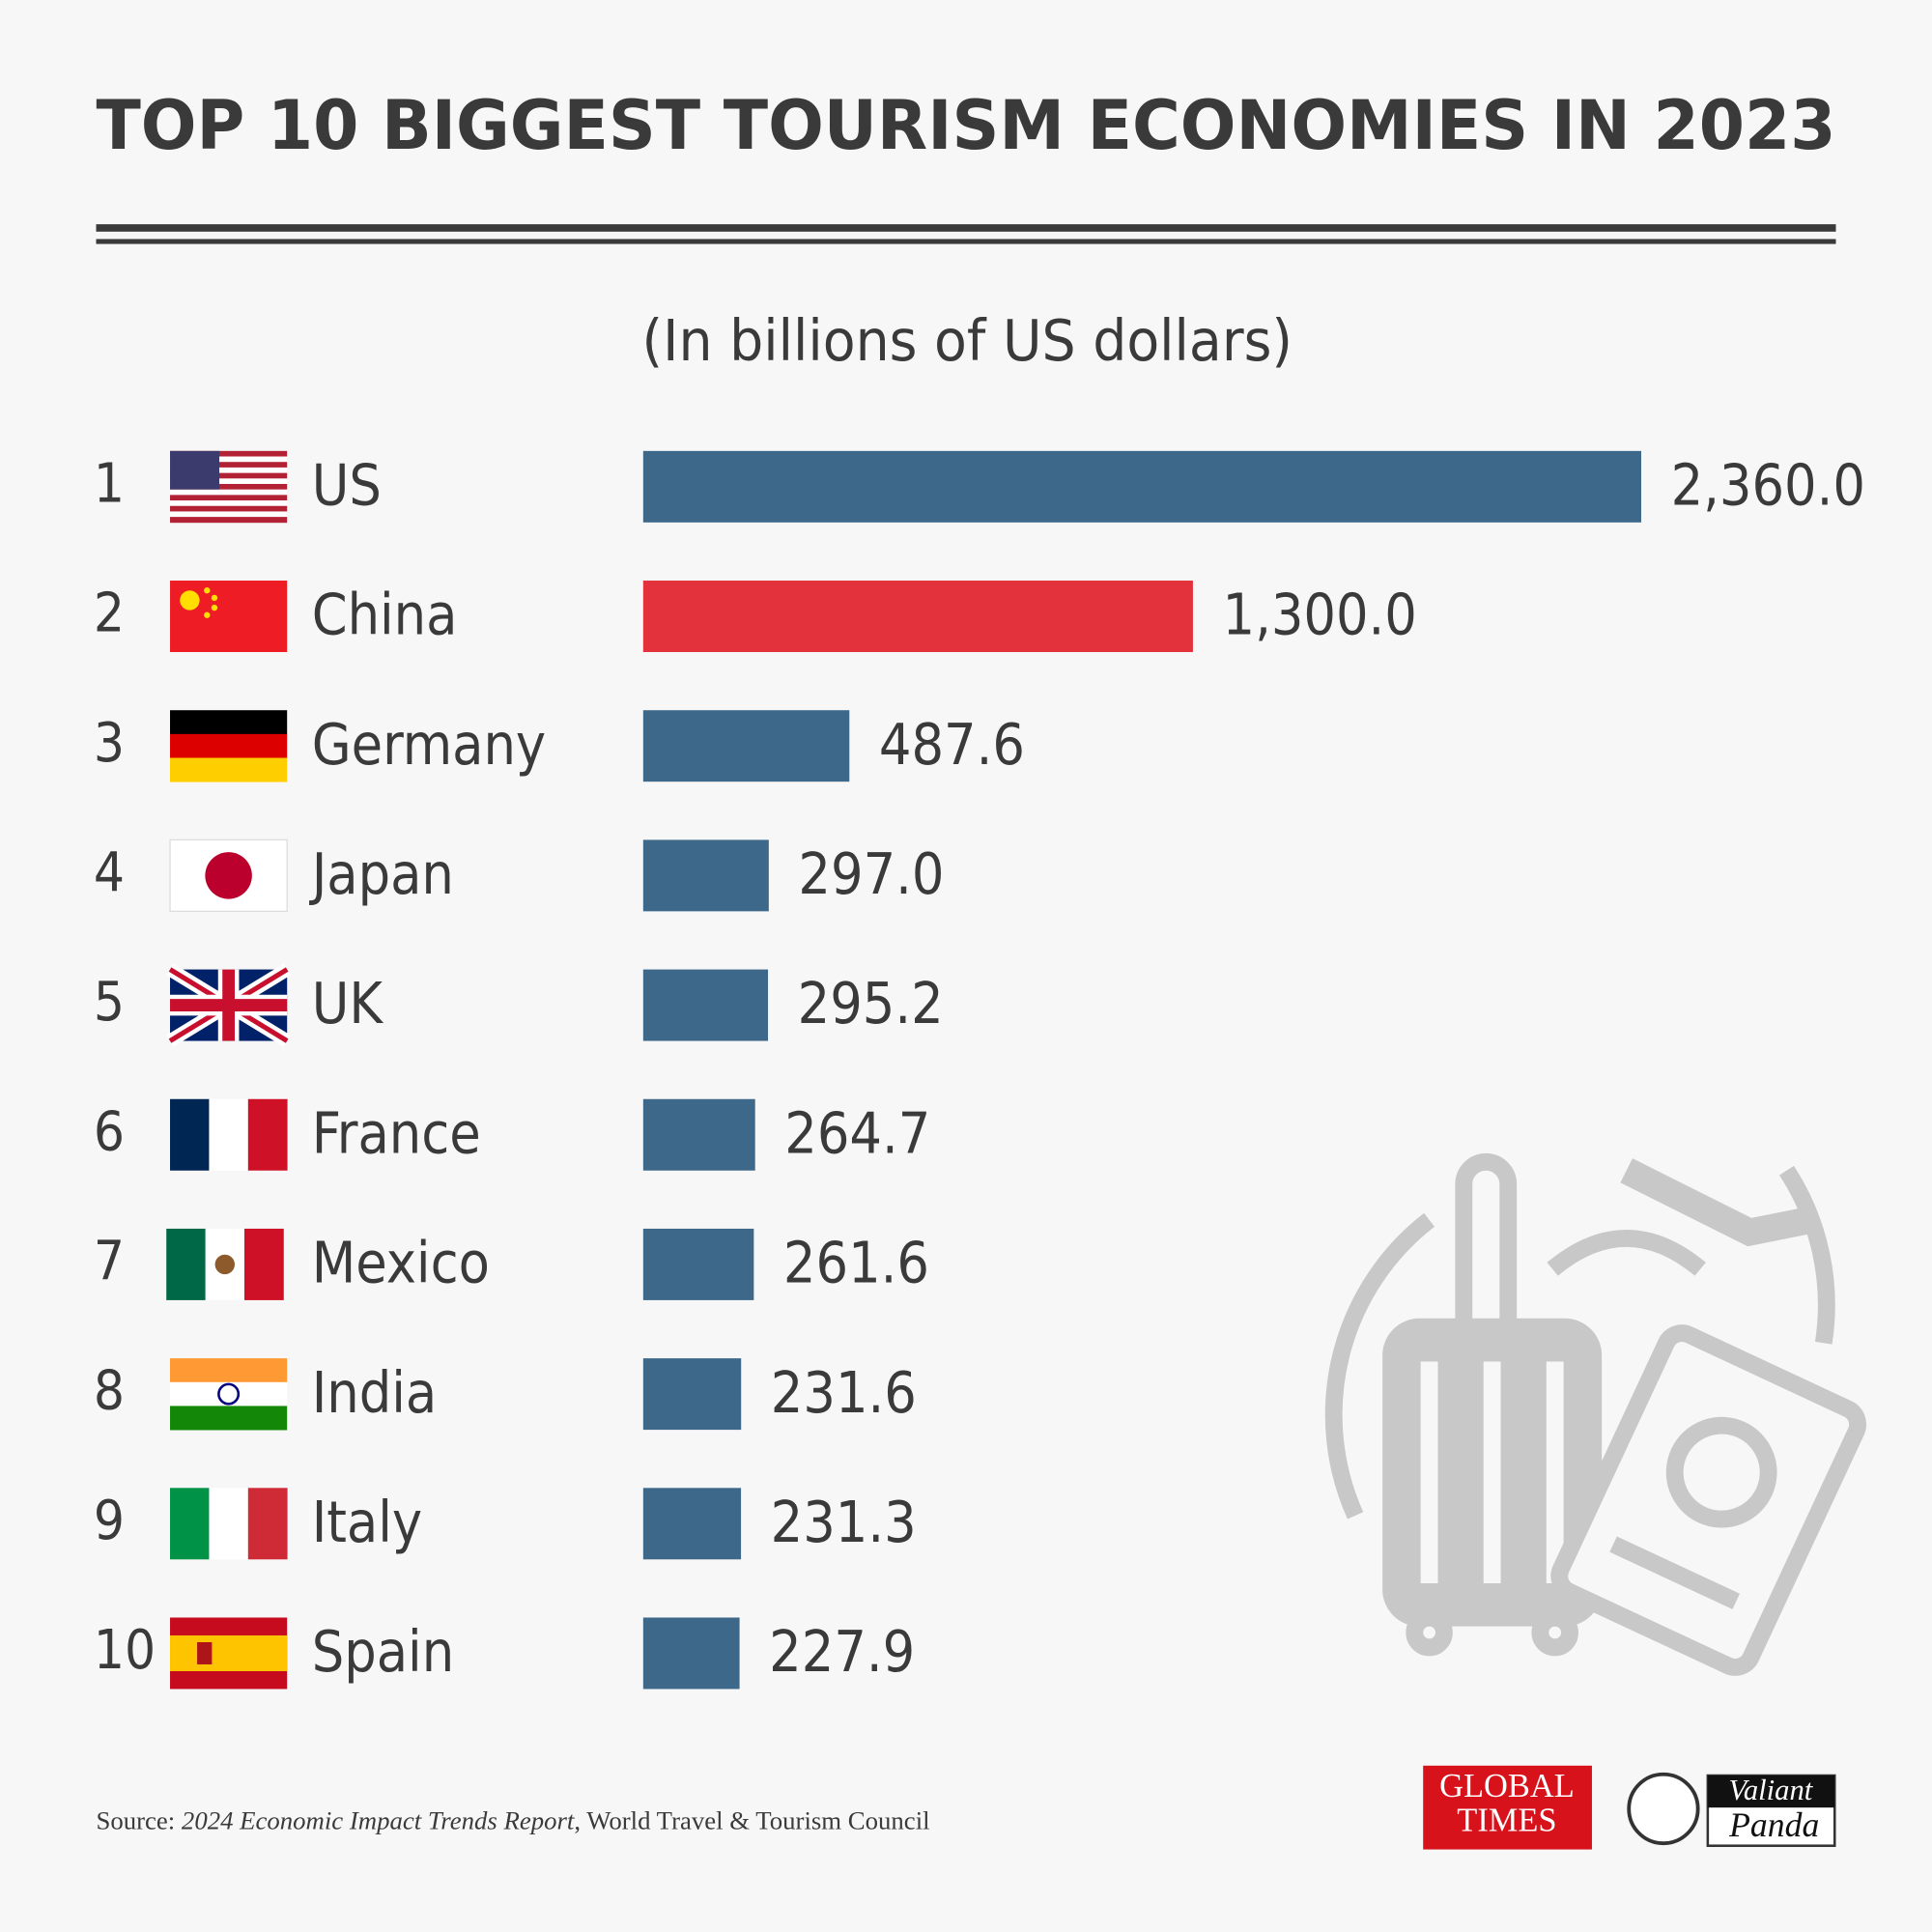 The height and width of the screenshot is (1932, 1932). Describe the element at coordinates (378, 1820) in the screenshot. I see `source-report: 2024 Economic Impact Trends Report` at that location.